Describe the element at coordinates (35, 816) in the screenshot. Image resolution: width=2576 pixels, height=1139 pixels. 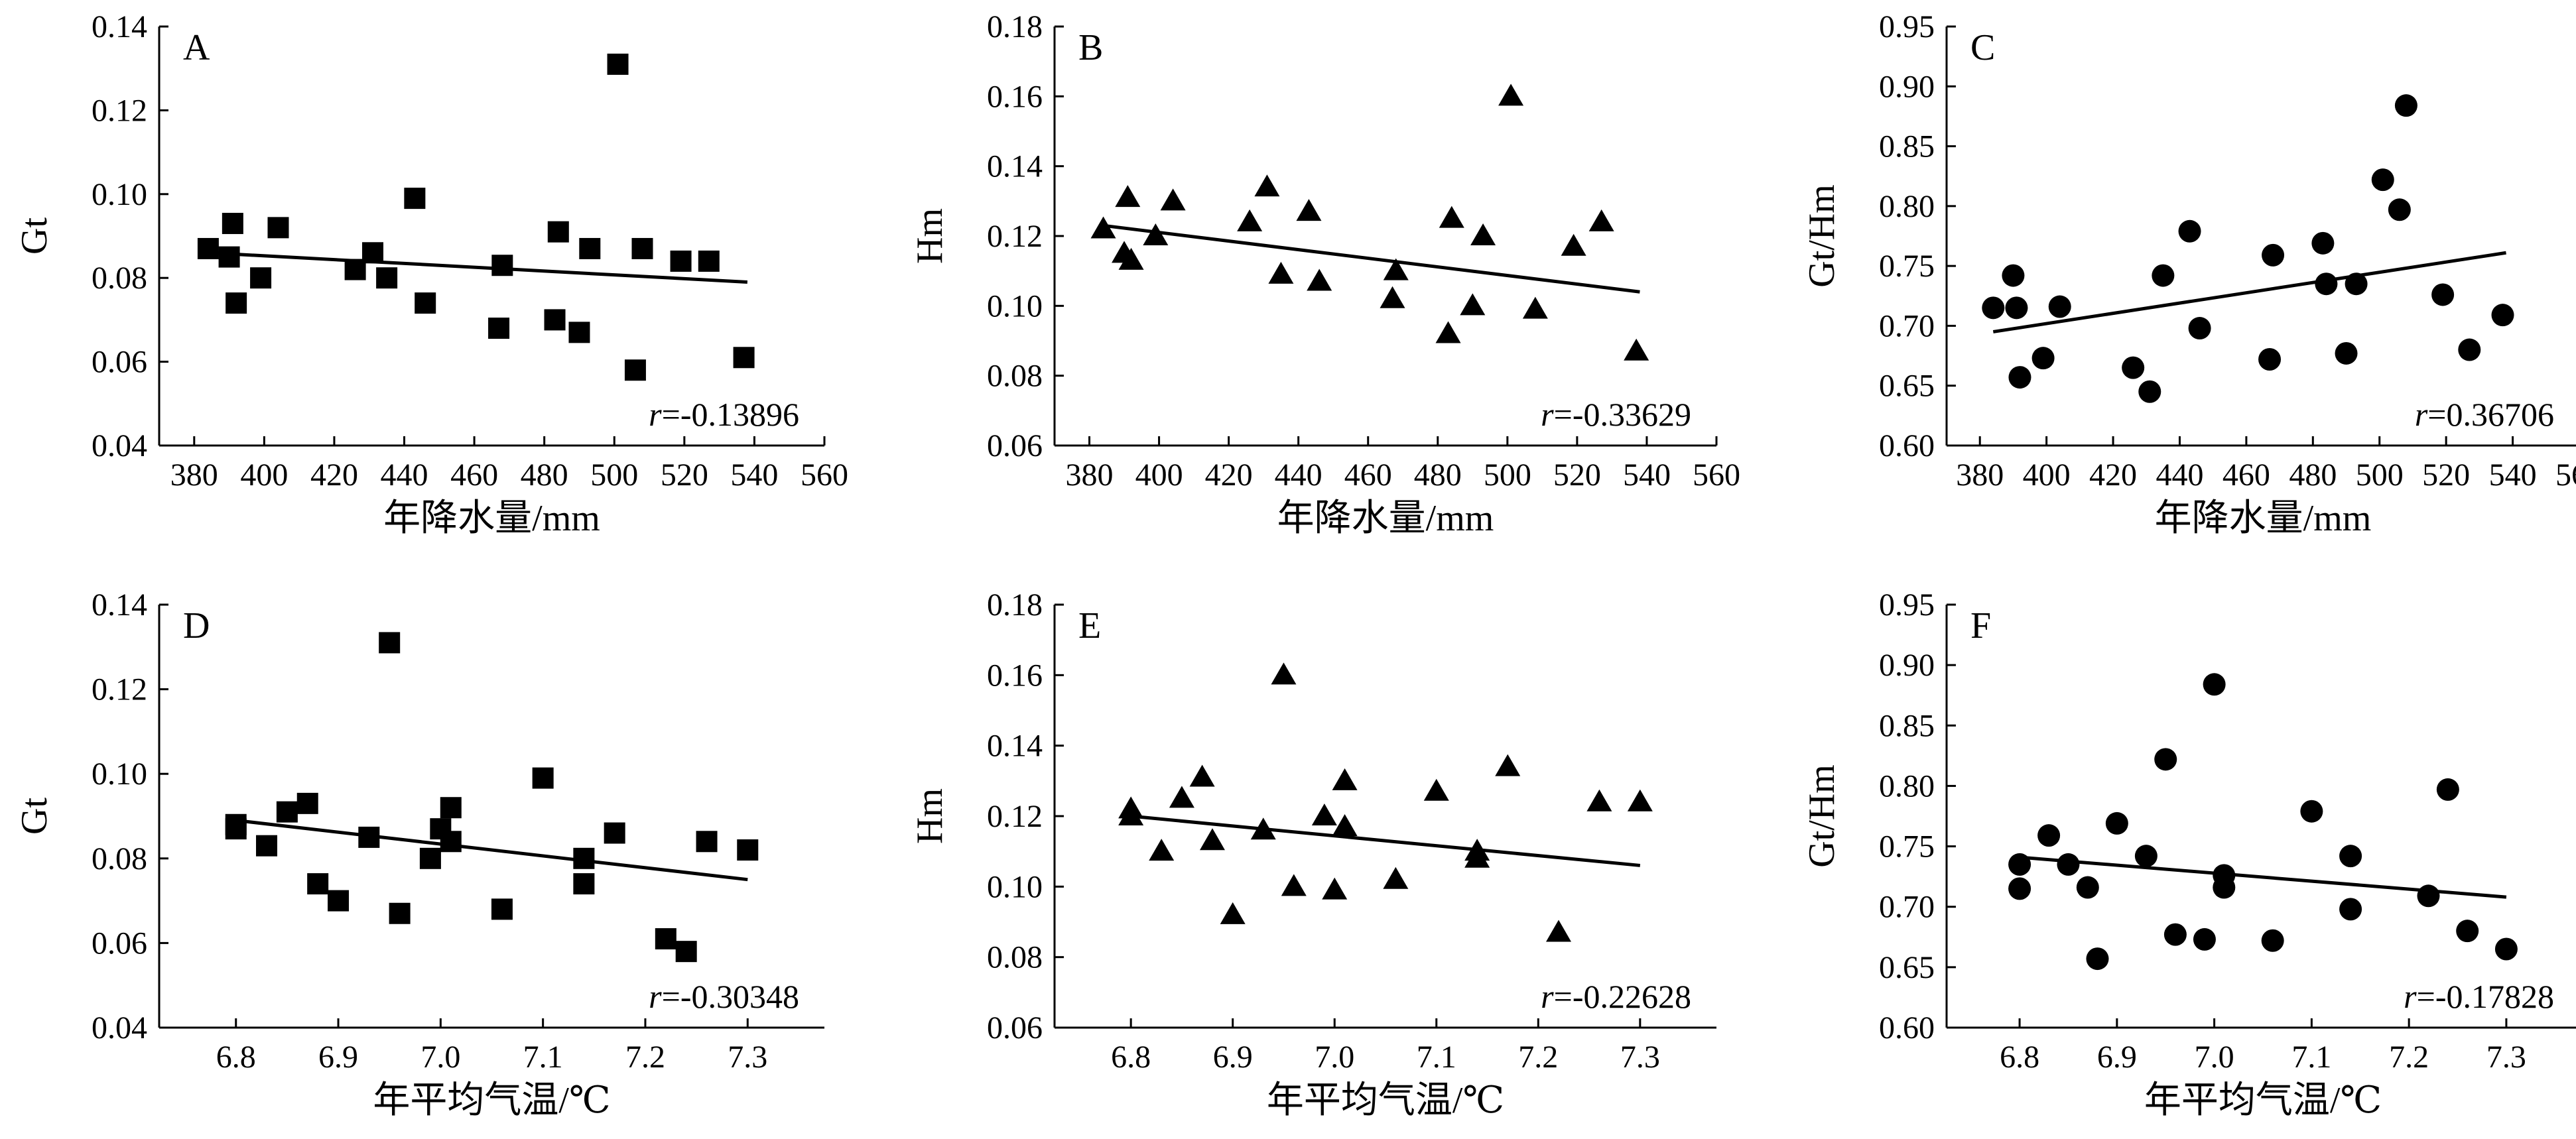
I see `y-axis-title: Gt` at that location.